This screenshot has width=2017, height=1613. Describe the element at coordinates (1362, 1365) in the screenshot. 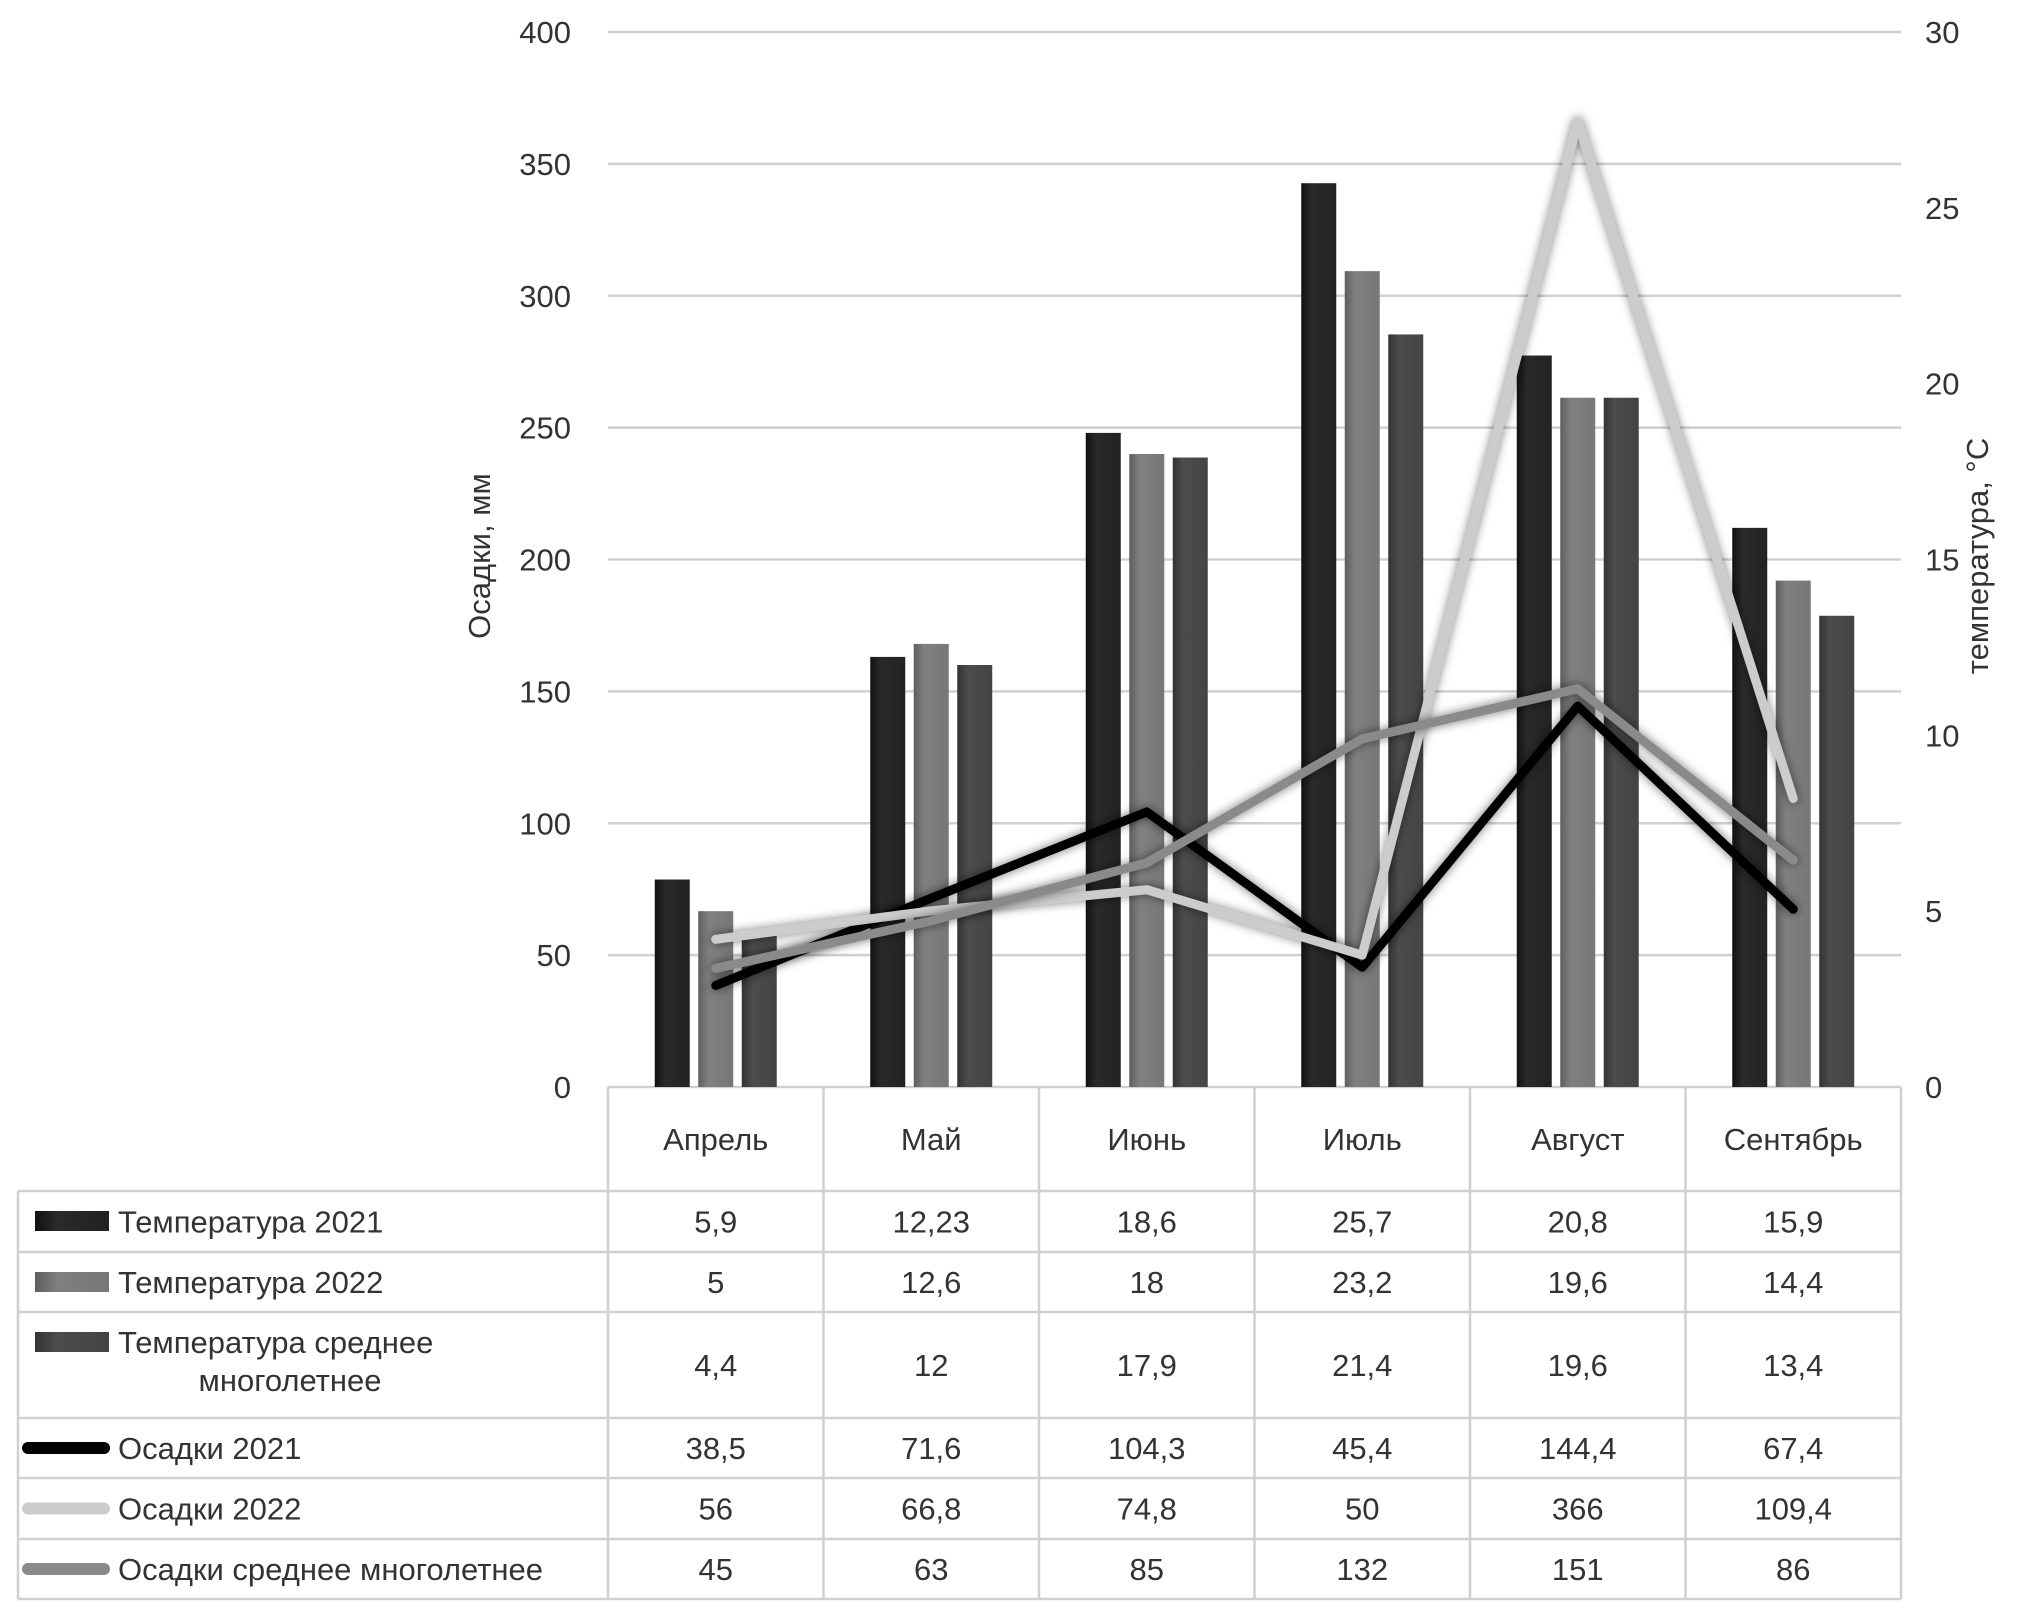

I see `table-cell: 21,4` at that location.